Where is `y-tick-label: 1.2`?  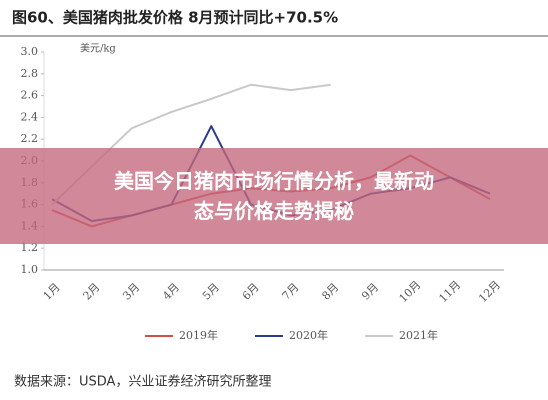
y-tick-label: 1.2 is located at coordinates (30, 247).